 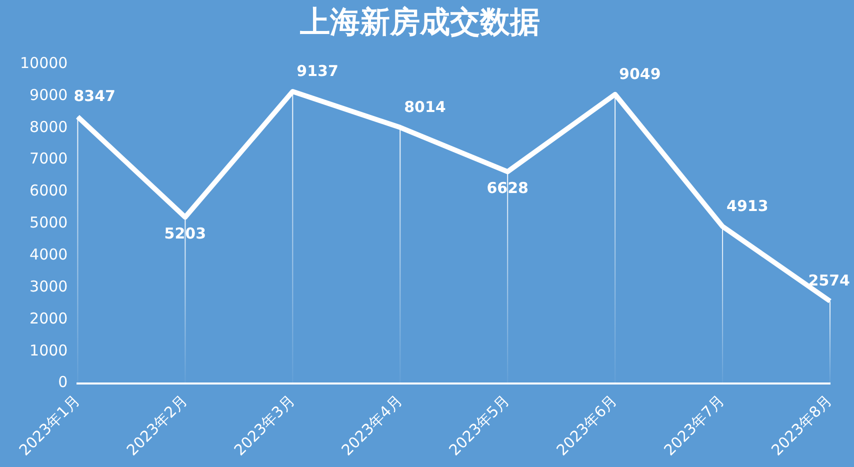 I want to click on y-tick-label: 0, so click(x=63, y=382).